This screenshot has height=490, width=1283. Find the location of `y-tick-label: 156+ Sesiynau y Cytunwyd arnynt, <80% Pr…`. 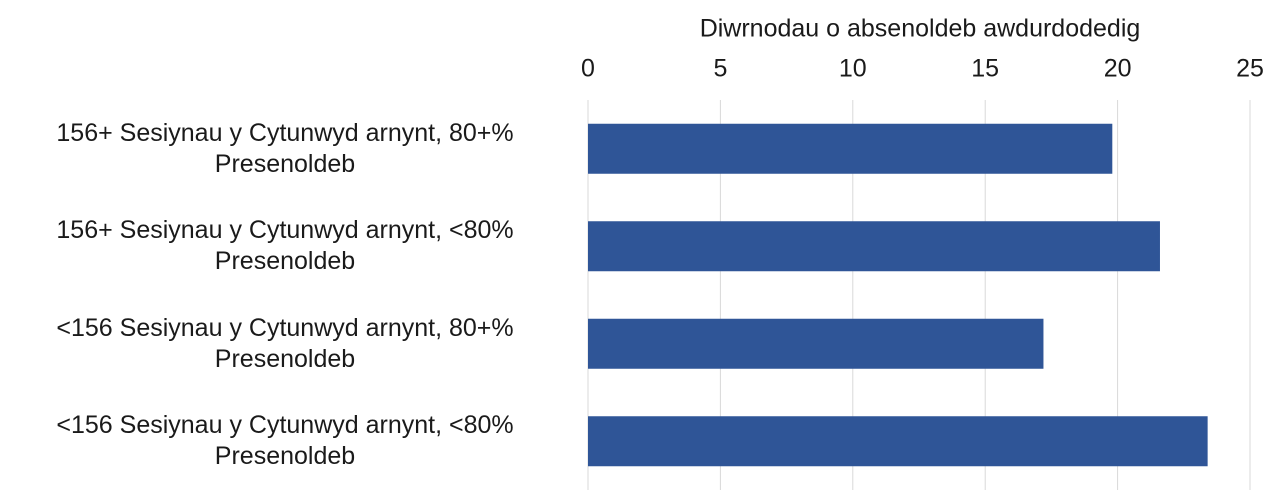

y-tick-label: 156+ Sesiynau y Cytunwyd arnynt, <80% Pr… is located at coordinates (285, 246).